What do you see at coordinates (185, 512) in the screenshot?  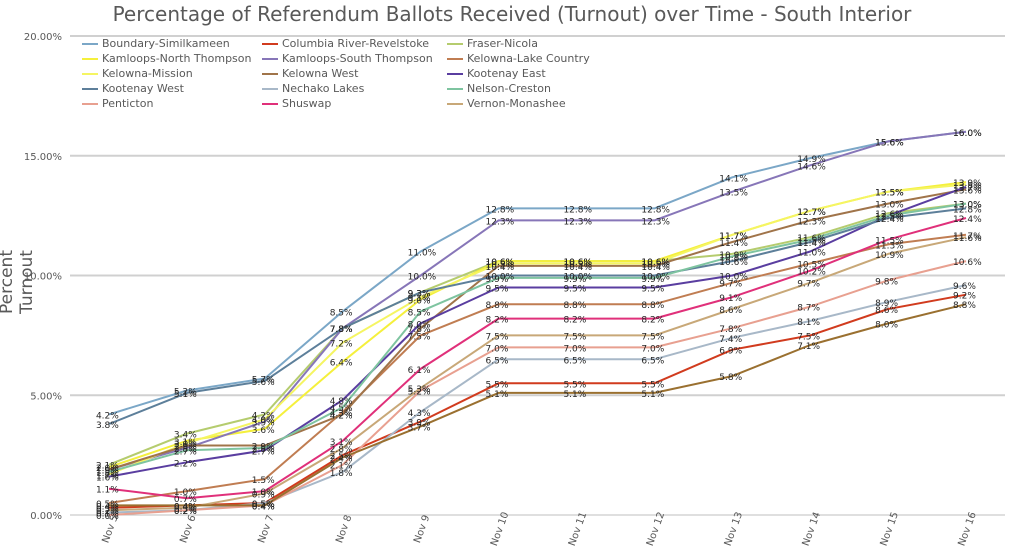 I see `data-label: 0.2%` at bounding box center [185, 512].